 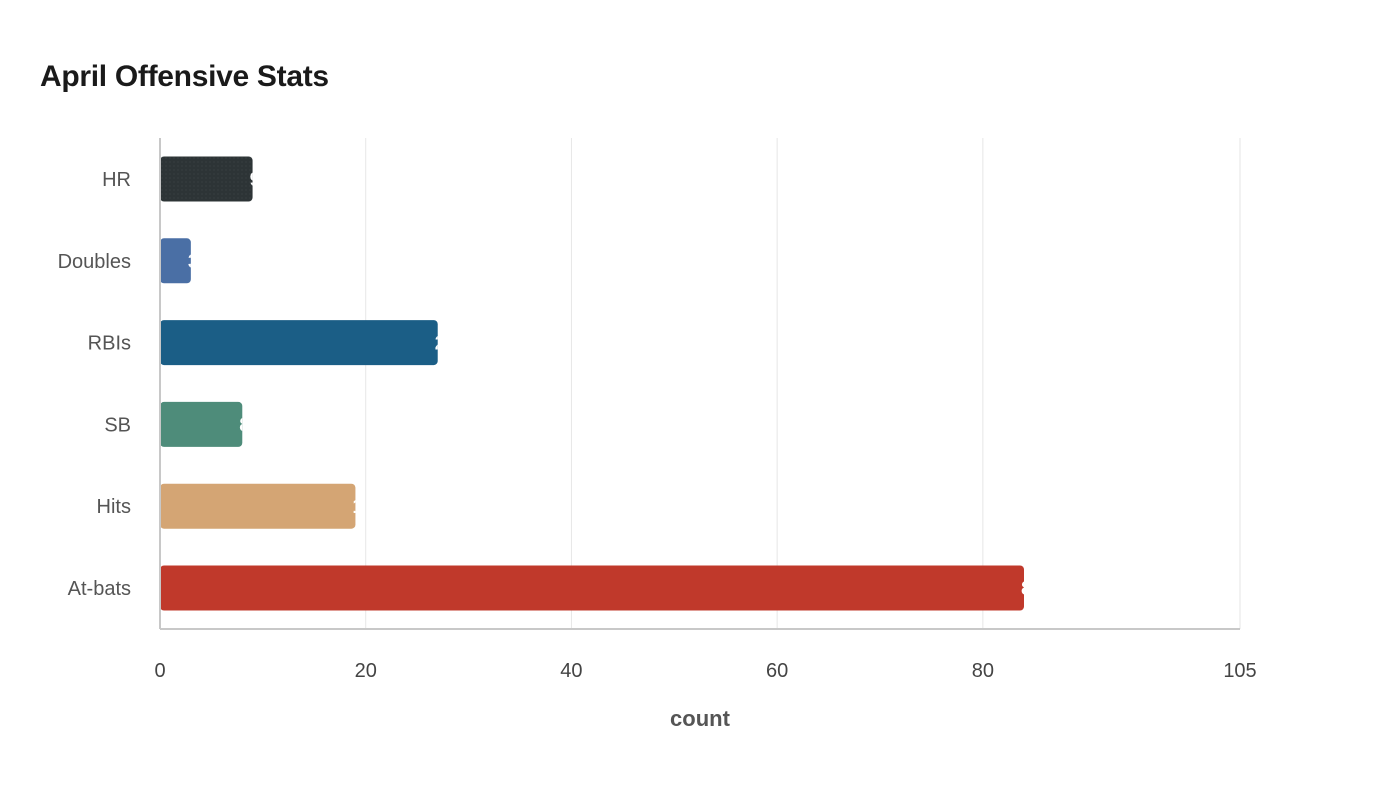 What do you see at coordinates (983, 671) in the screenshot?
I see `x-tick-label: 80` at bounding box center [983, 671].